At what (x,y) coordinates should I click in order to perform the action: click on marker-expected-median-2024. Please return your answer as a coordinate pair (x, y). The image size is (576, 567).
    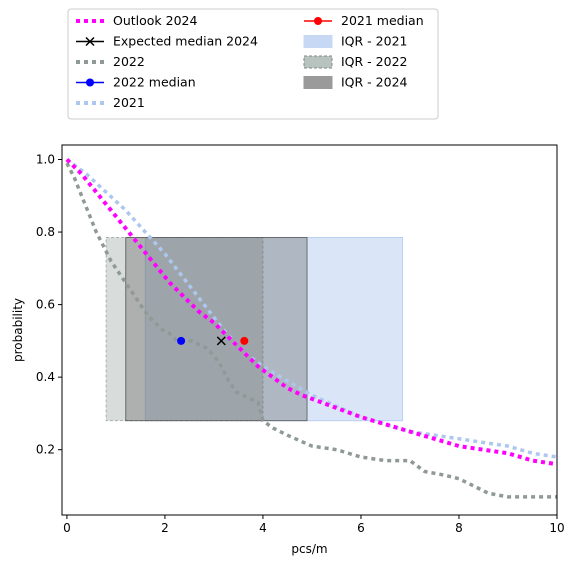
    Looking at the image, I should click on (221, 341).